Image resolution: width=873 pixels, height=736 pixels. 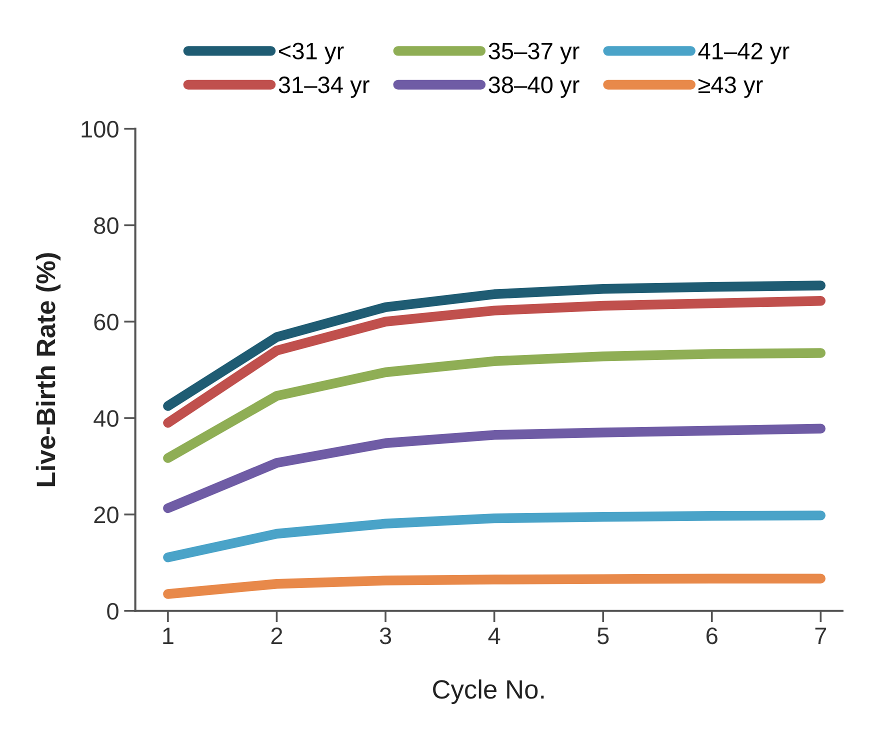 I want to click on y-tick-label: 0, so click(x=112, y=611).